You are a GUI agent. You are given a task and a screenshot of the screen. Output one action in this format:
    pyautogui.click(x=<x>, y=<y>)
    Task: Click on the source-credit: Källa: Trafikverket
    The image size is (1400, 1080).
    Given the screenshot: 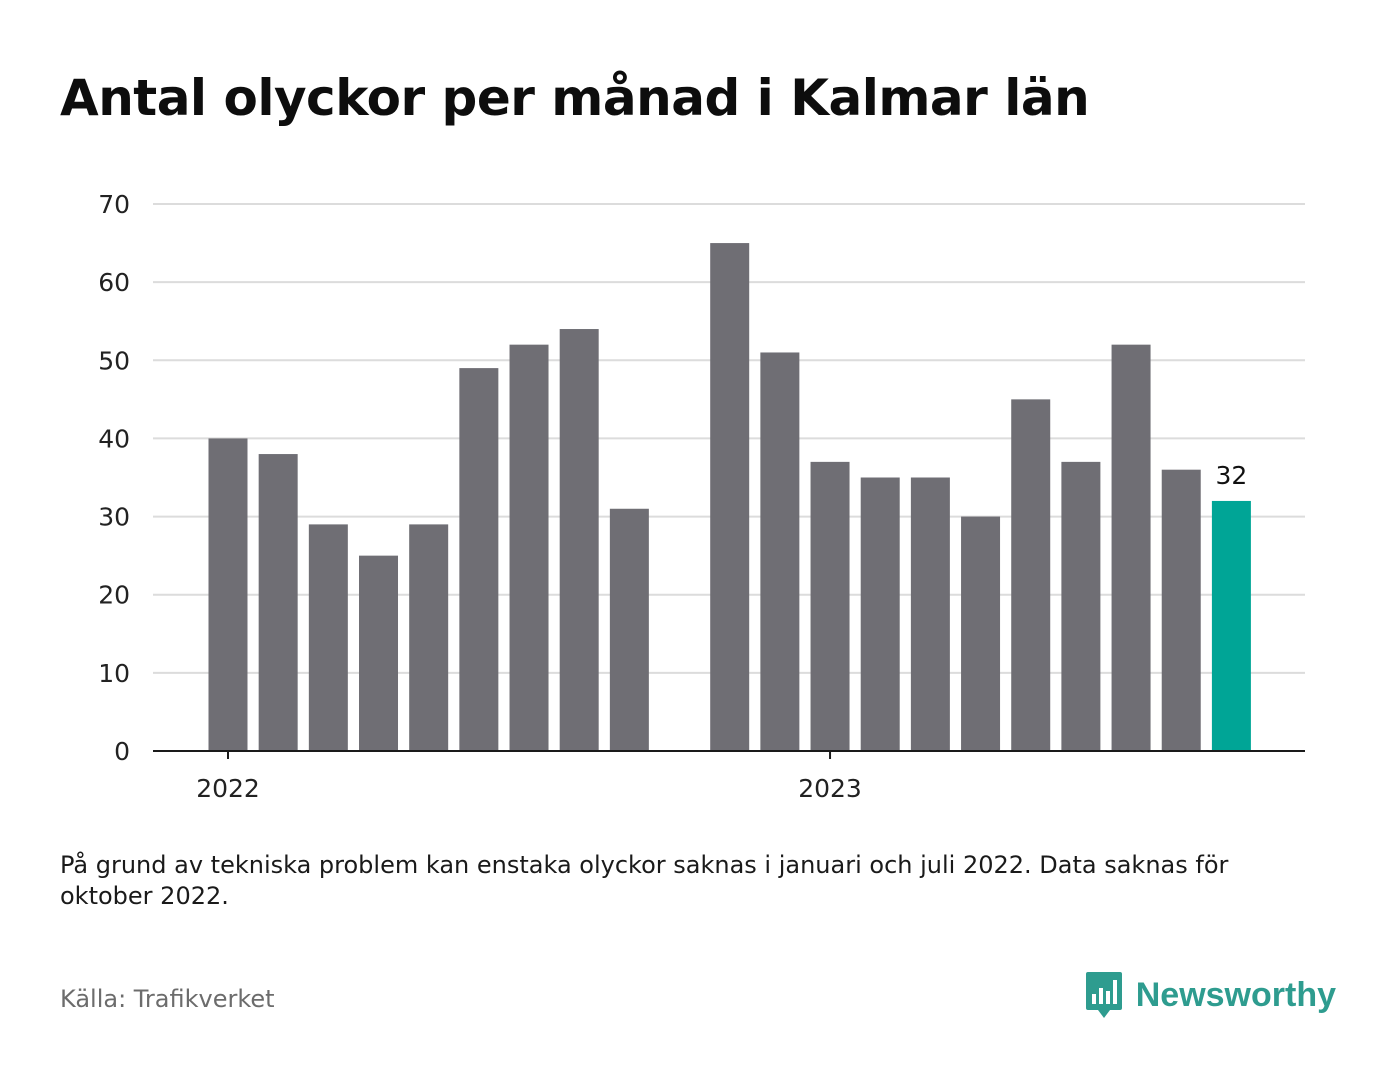 What is the action you would take?
    pyautogui.click(x=167, y=999)
    